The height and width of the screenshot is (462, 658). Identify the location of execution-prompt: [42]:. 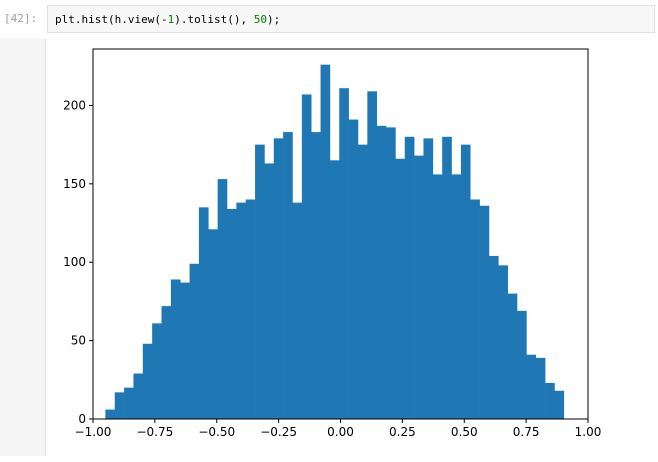
(21, 18).